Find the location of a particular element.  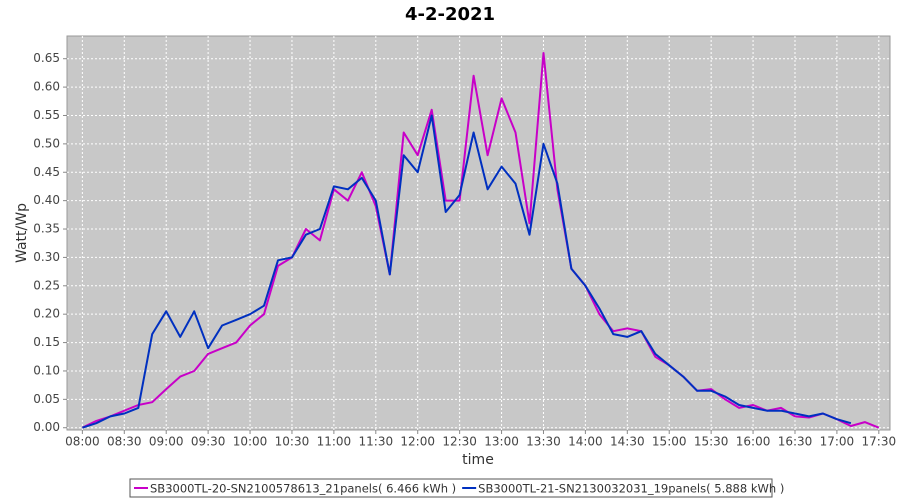

x-tick-label: 15:30 is located at coordinates (711, 442).